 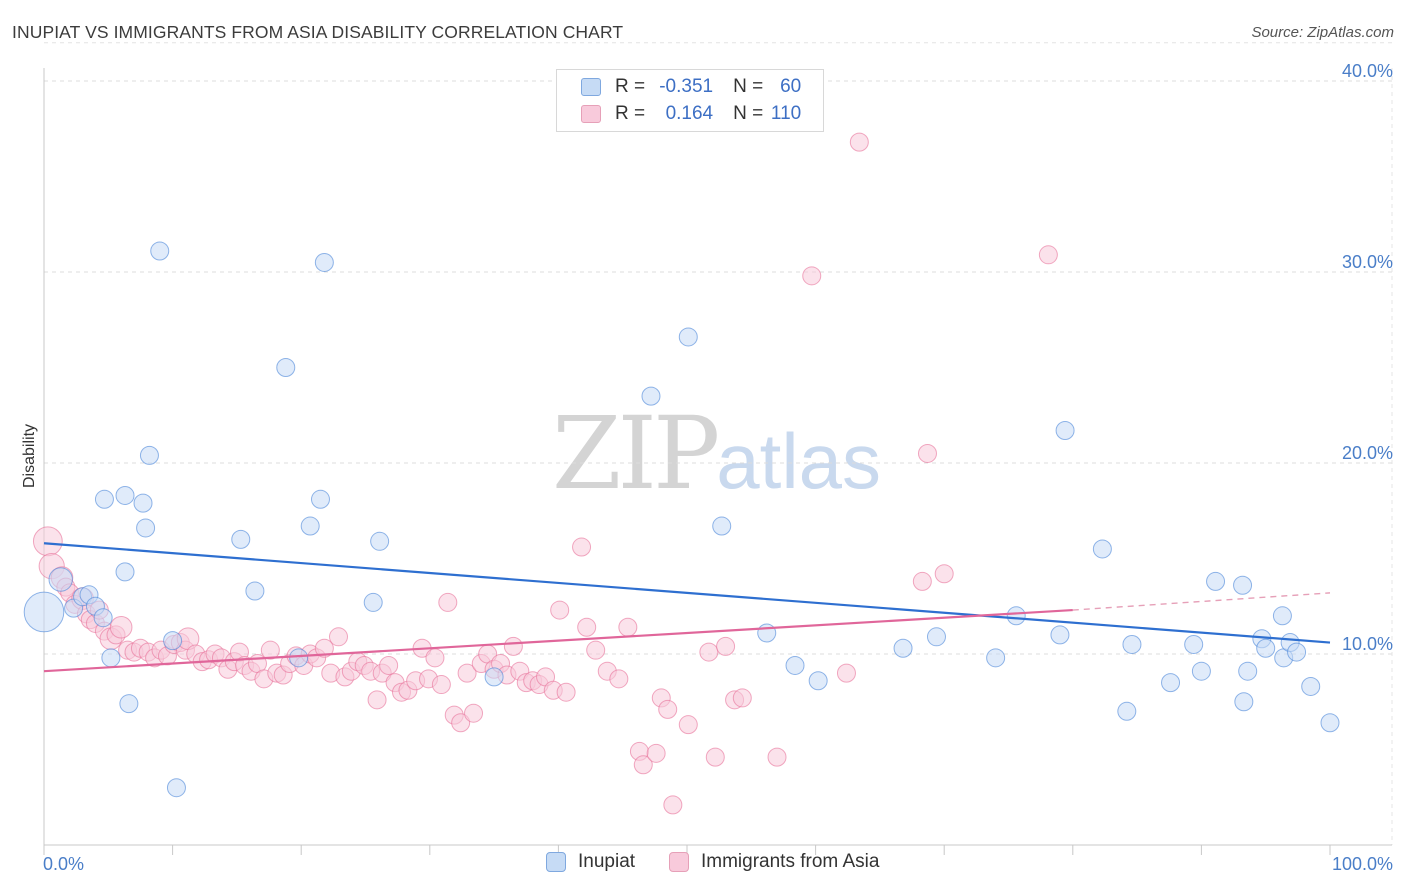 What do you see at coordinates (790, 861) in the screenshot?
I see `legend-label-immigrants: Immigrants from Asia` at bounding box center [790, 861].